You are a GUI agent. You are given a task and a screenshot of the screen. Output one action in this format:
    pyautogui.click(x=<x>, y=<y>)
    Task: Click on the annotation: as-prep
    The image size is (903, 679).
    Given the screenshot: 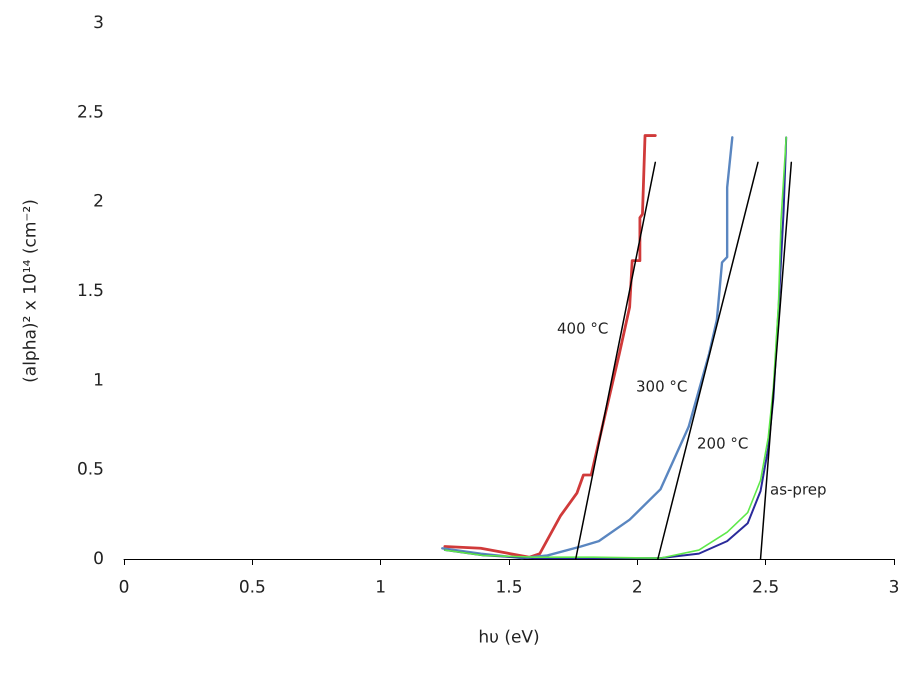 What is the action you would take?
    pyautogui.click(x=798, y=489)
    